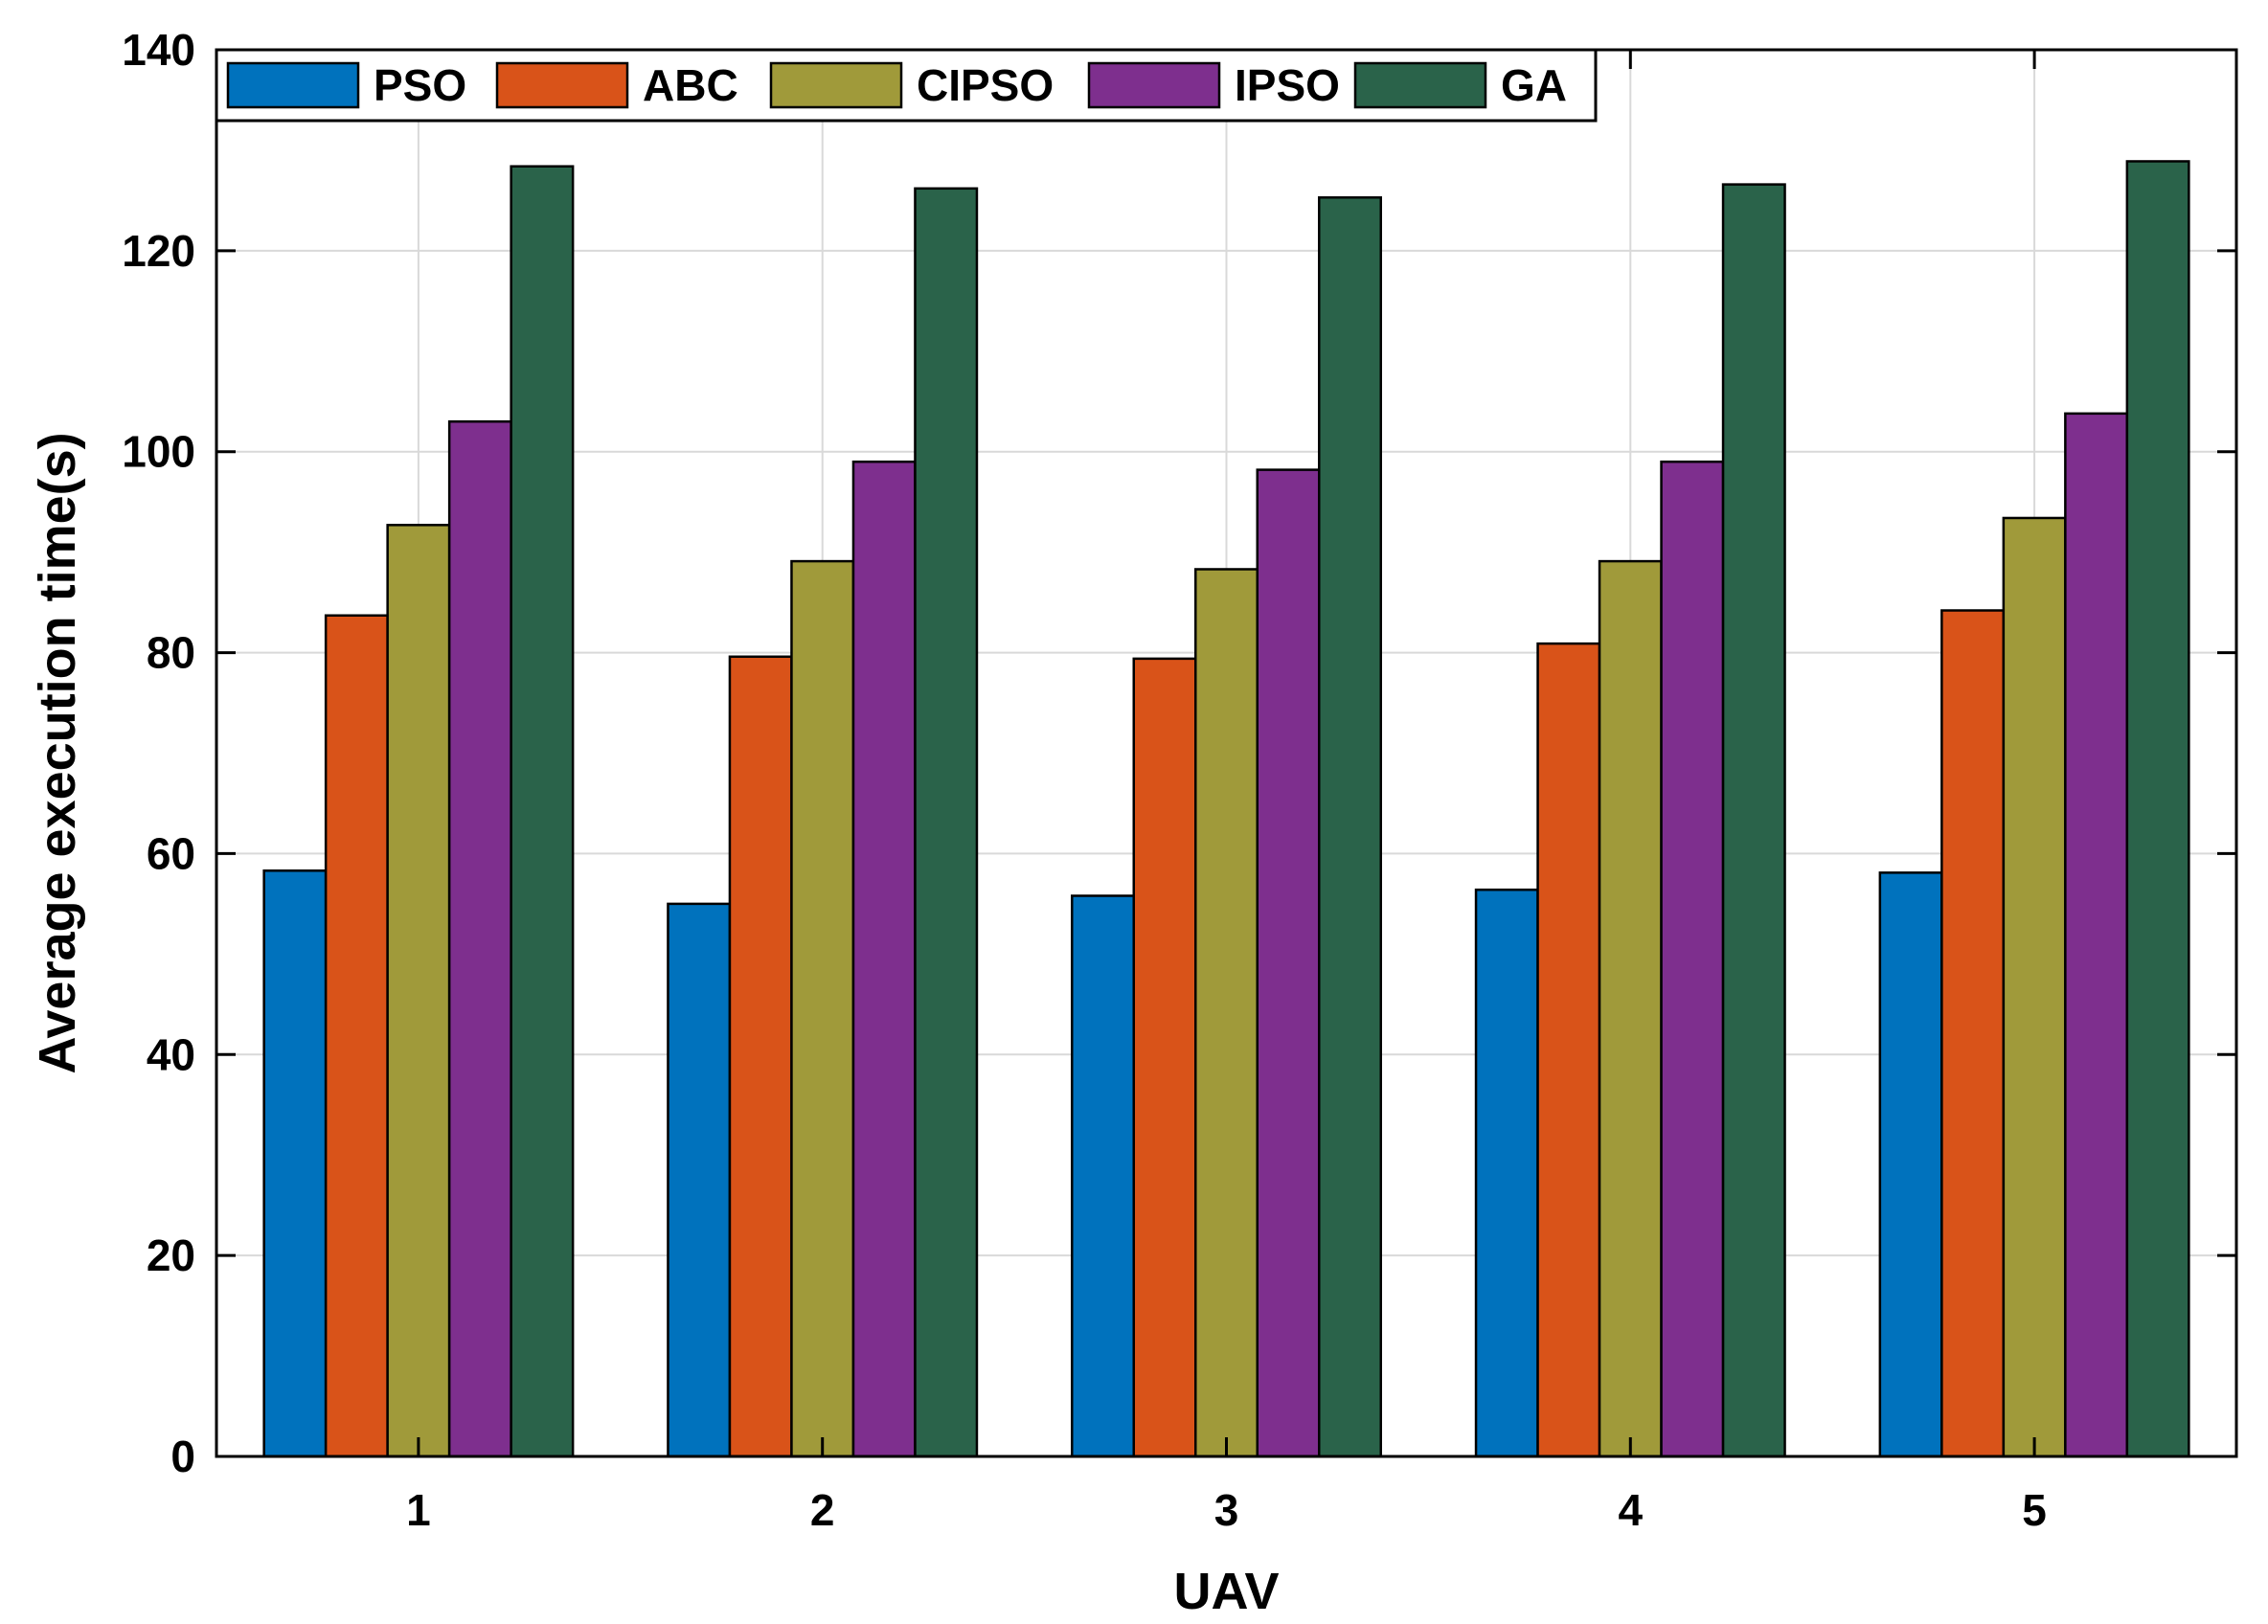 The height and width of the screenshot is (1624, 2268). What do you see at coordinates (690, 85) in the screenshot?
I see `legend-label: ABC` at bounding box center [690, 85].